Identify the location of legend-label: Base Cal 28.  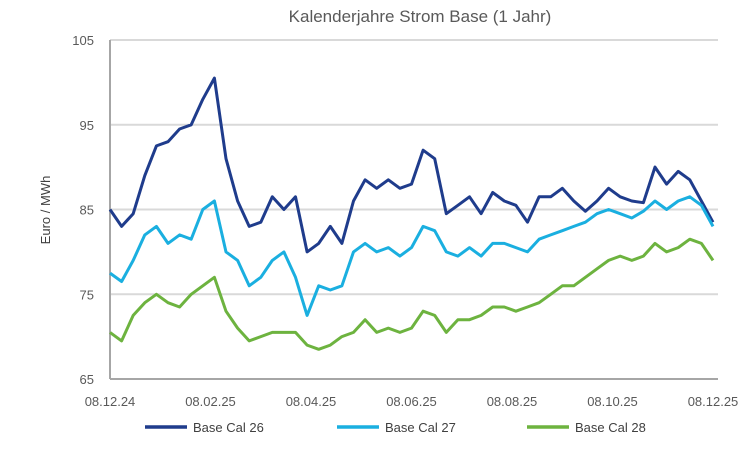
(610, 427).